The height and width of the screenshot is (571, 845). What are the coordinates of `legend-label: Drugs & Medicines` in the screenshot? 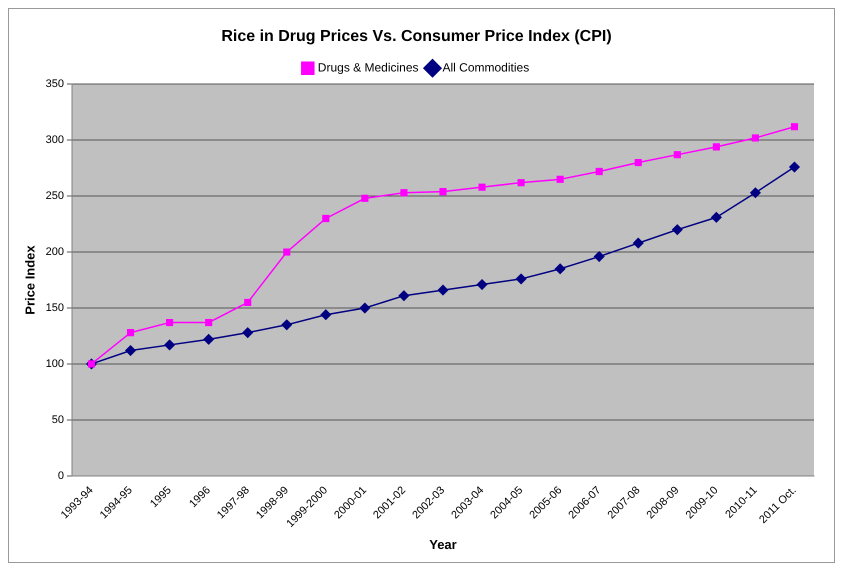 It's located at (368, 67).